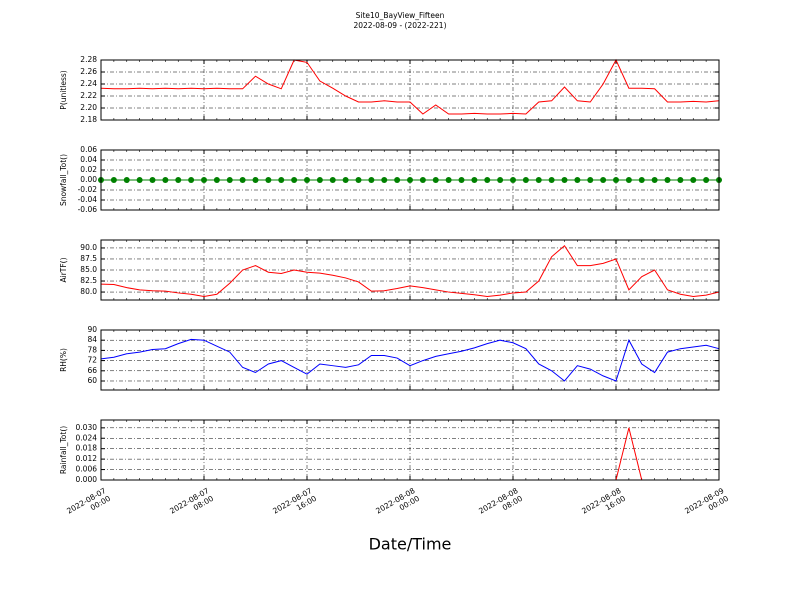 The width and height of the screenshot is (800, 600). What do you see at coordinates (88, 95) in the screenshot?
I see `y-tick-label: 2.22` at bounding box center [88, 95].